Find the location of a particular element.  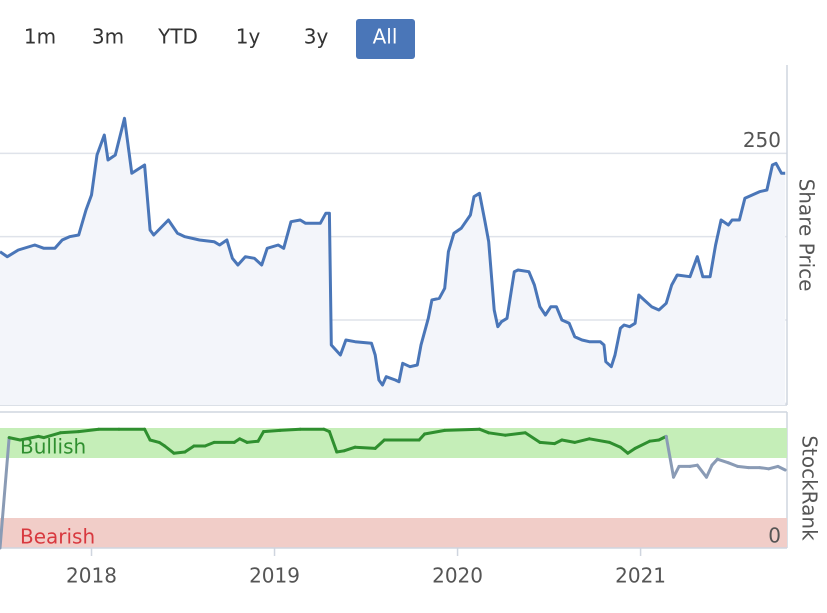

range-button-label: 1m is located at coordinates (40, 37).